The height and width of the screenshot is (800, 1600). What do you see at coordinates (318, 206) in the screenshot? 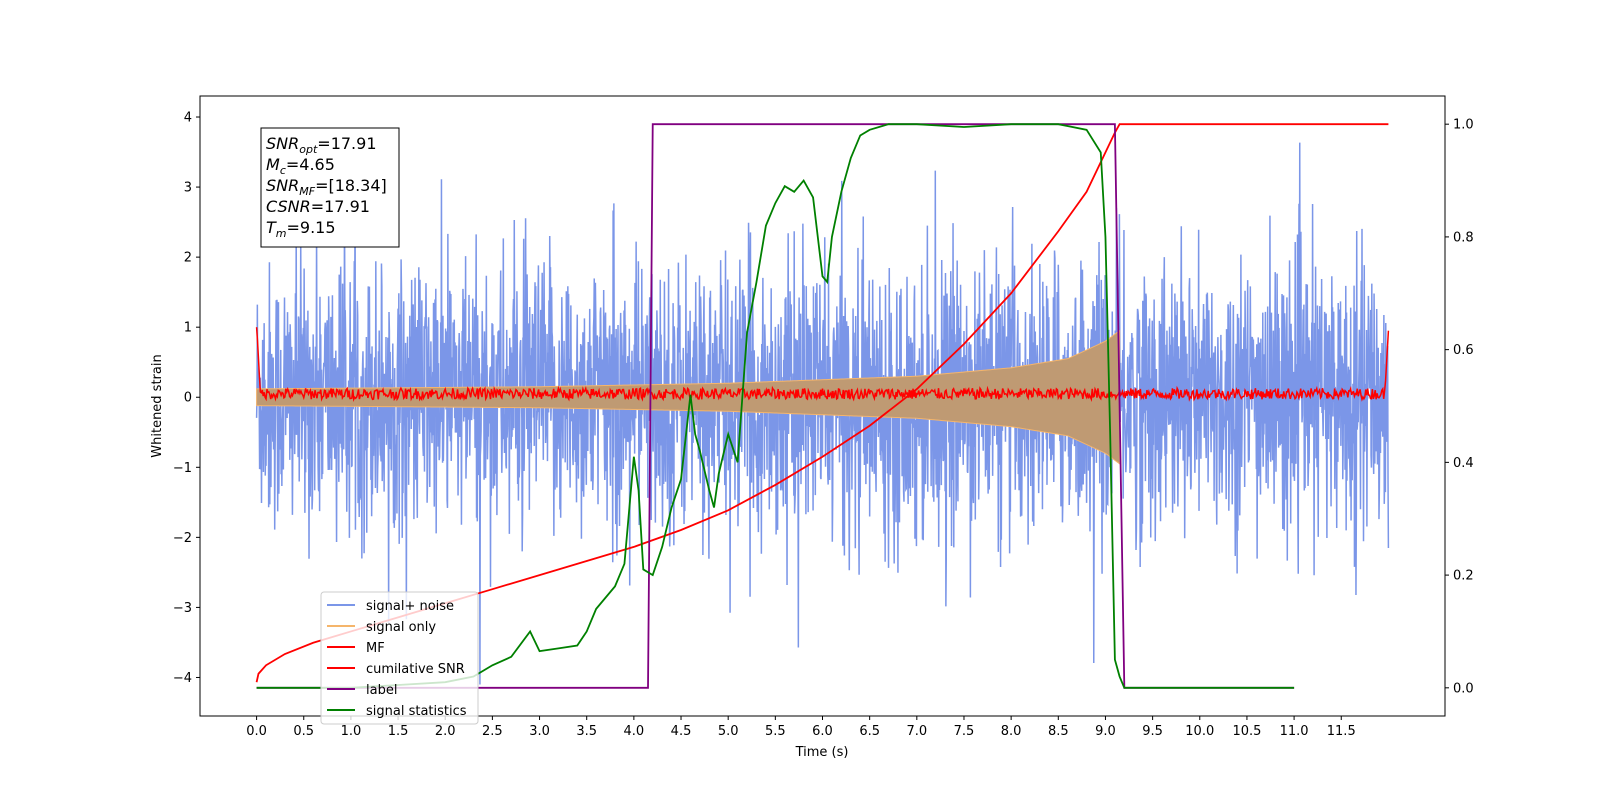
I see `annotation-line: CSNR=17.91` at bounding box center [318, 206].